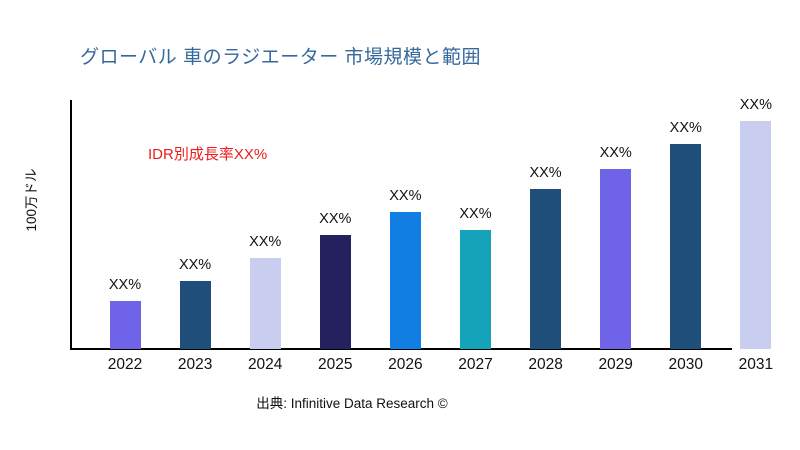  I want to click on chart-title: グローバル 車のラジエーター 市場規模と範囲, so click(280, 57).